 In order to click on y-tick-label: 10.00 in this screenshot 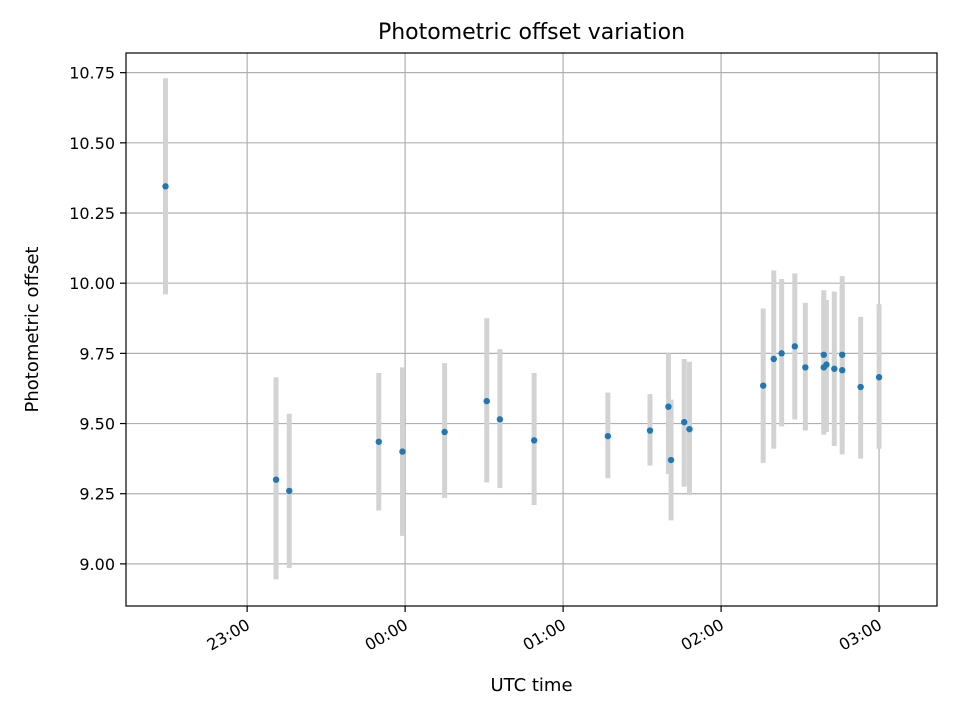, I will do `click(92, 283)`.